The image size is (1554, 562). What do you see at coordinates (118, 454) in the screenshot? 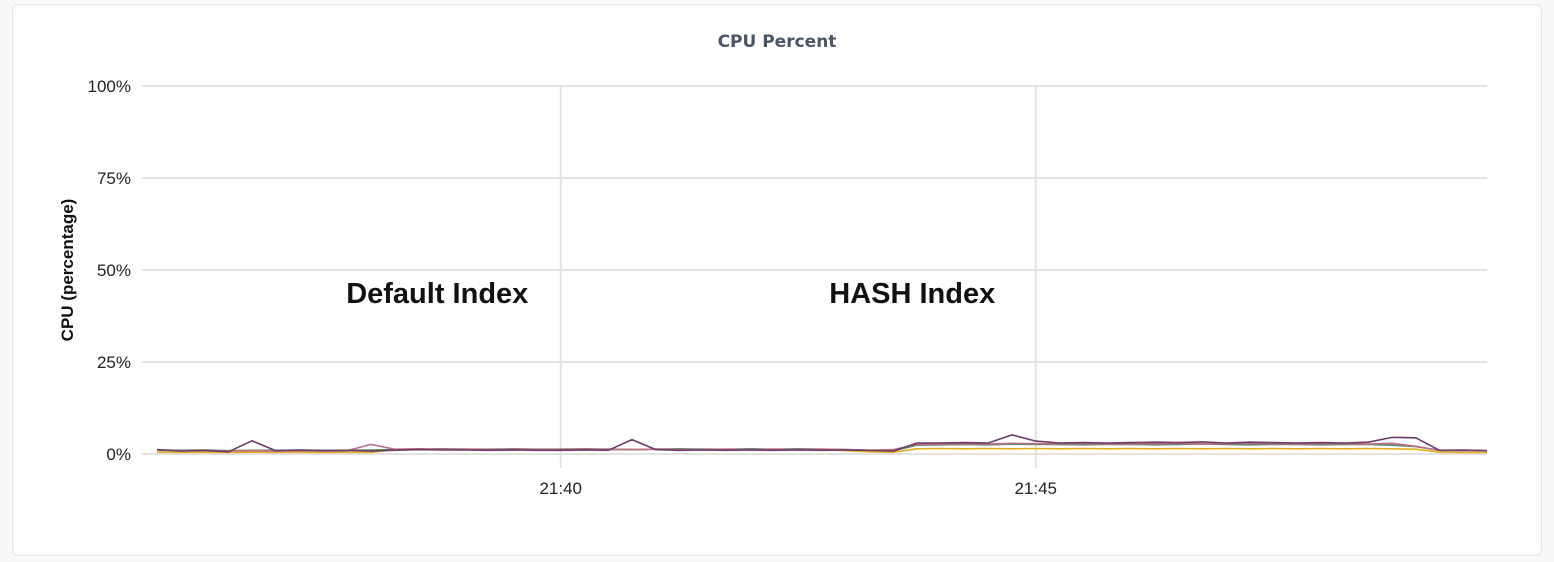
I see `y-tick-label: 0%` at bounding box center [118, 454].